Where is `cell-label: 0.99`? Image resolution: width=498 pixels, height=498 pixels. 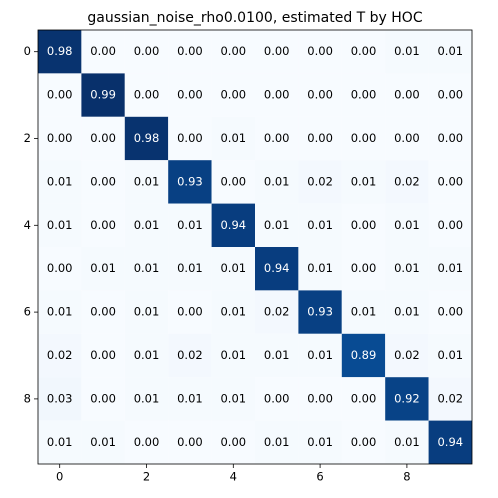 cell-label: 0.99 is located at coordinates (103, 95).